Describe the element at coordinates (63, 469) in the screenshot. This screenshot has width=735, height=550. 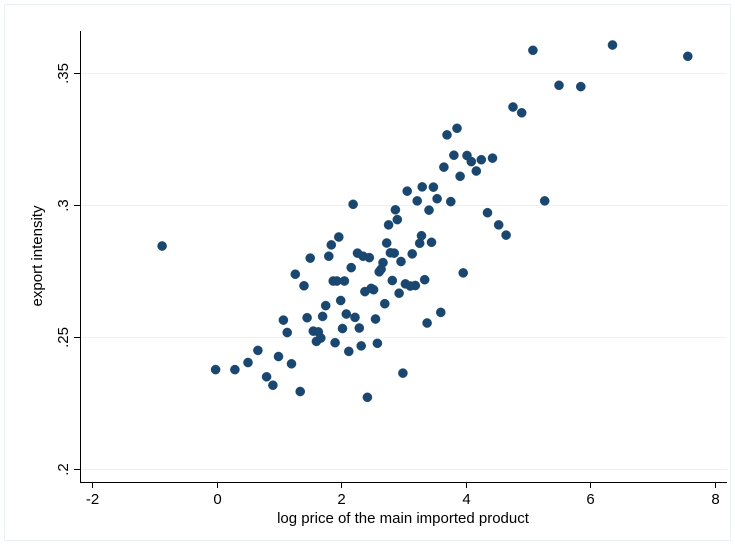
I see `y-tick-label: .2` at that location.